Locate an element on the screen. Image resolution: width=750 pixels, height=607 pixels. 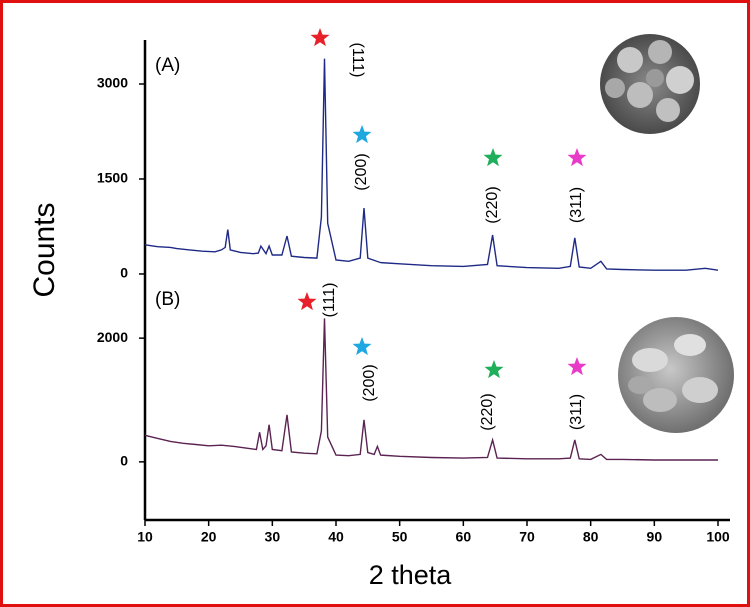
panel-label: (A) is located at coordinates (167, 65).